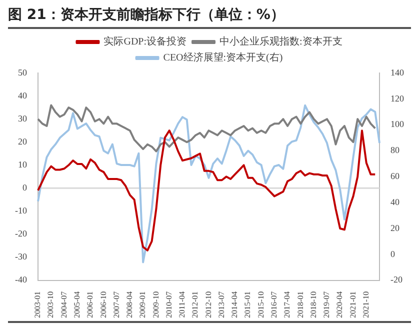  Describe the element at coordinates (23, 72) in the screenshot. I see `y-tick-label: 50` at that location.